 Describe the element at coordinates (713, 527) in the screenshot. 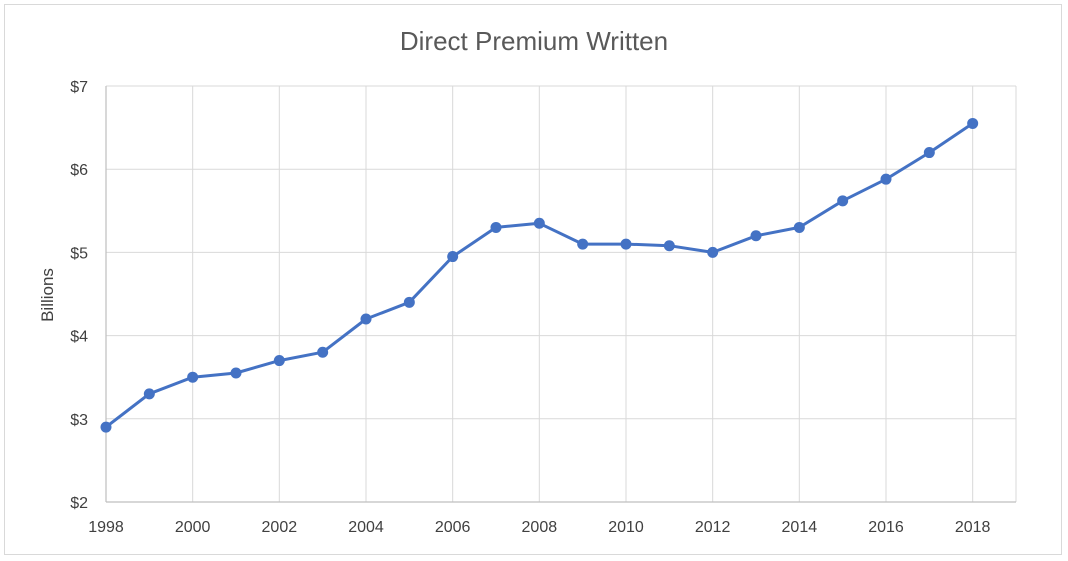

I see `x-tick-label: 2012` at that location.